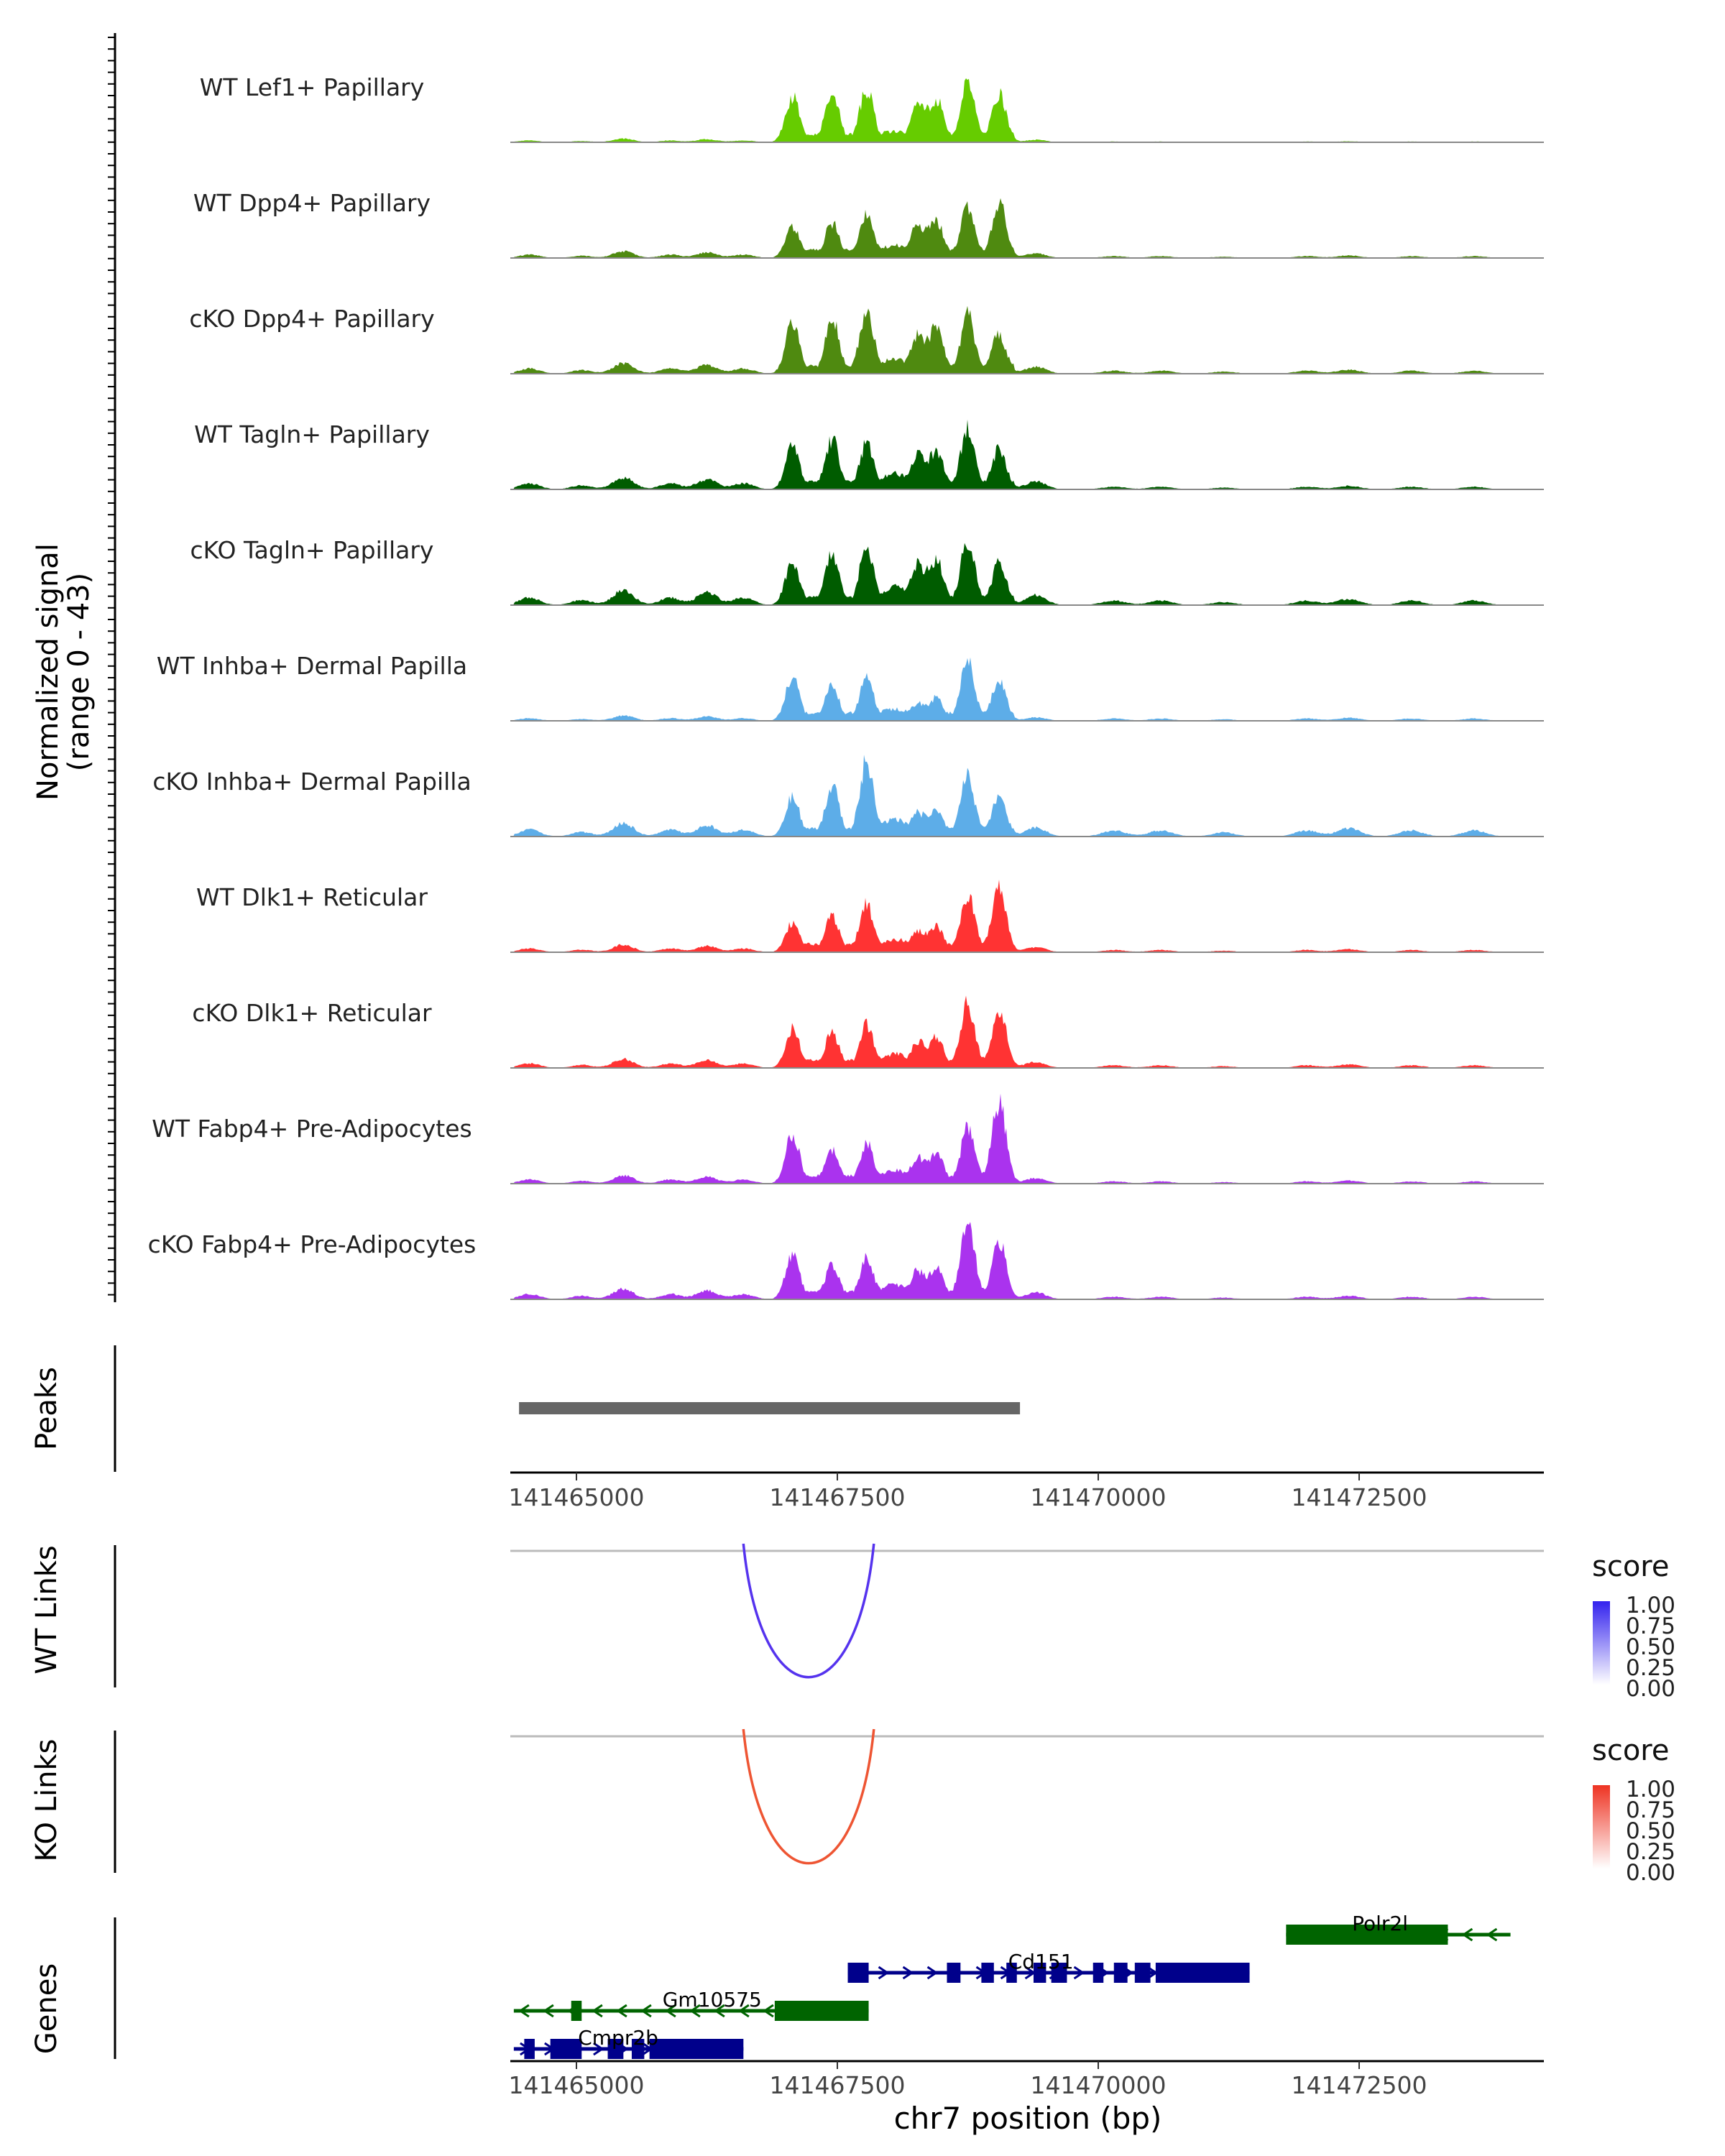 This screenshot has width=1725, height=2156. I want to click on coverage-track: cKO Dpp4+ Papillary, so click(866, 339).